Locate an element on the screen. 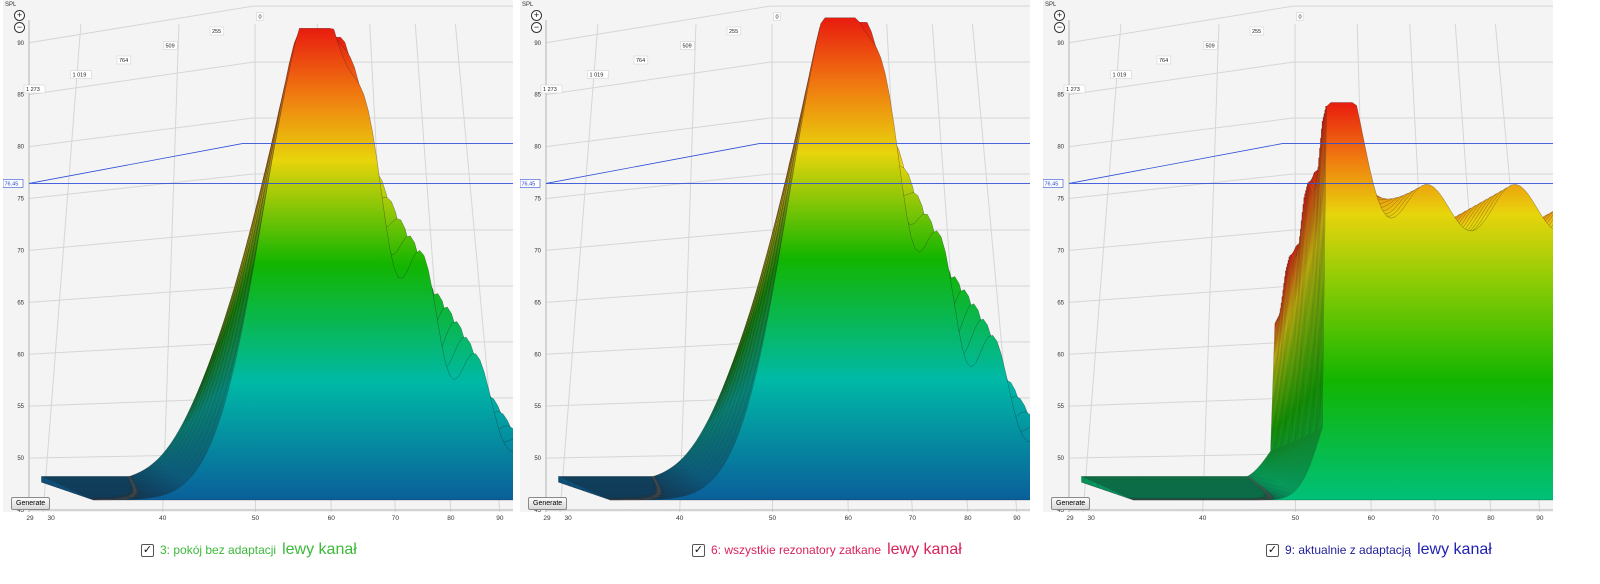 The image size is (1600, 584). legend-entry-3: ✓ 9: aktualnie z adaptacją lewy kanał is located at coordinates (1379, 550).